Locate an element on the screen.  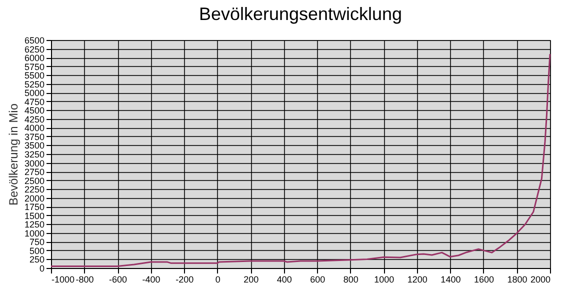
y-tick-label: 2250 is located at coordinates (34, 189).